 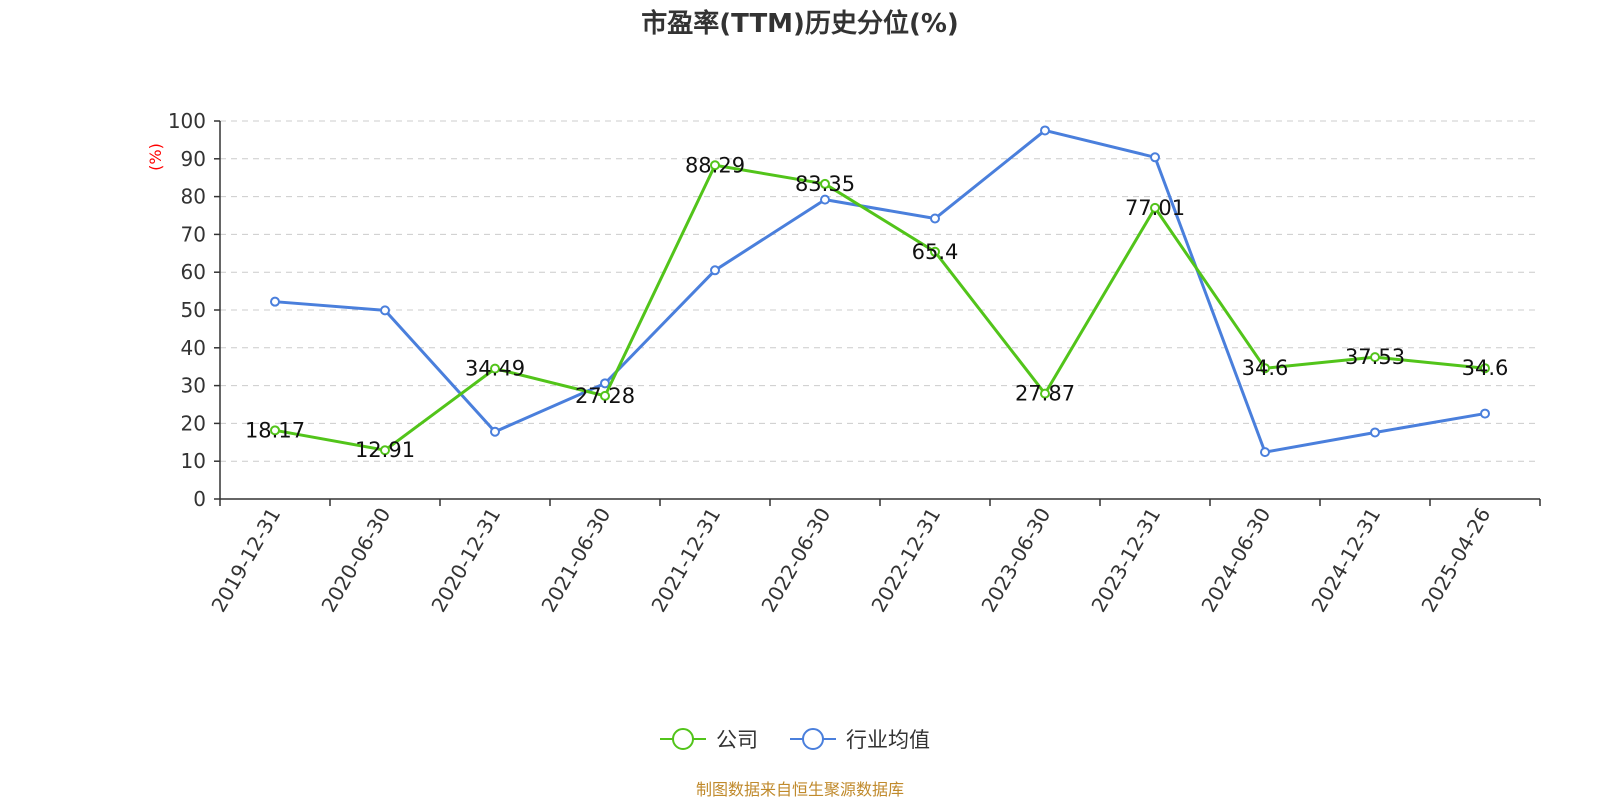 What do you see at coordinates (685, 560) in the screenshot?
I see `x-tick-label: 2021-12-31` at bounding box center [685, 560].